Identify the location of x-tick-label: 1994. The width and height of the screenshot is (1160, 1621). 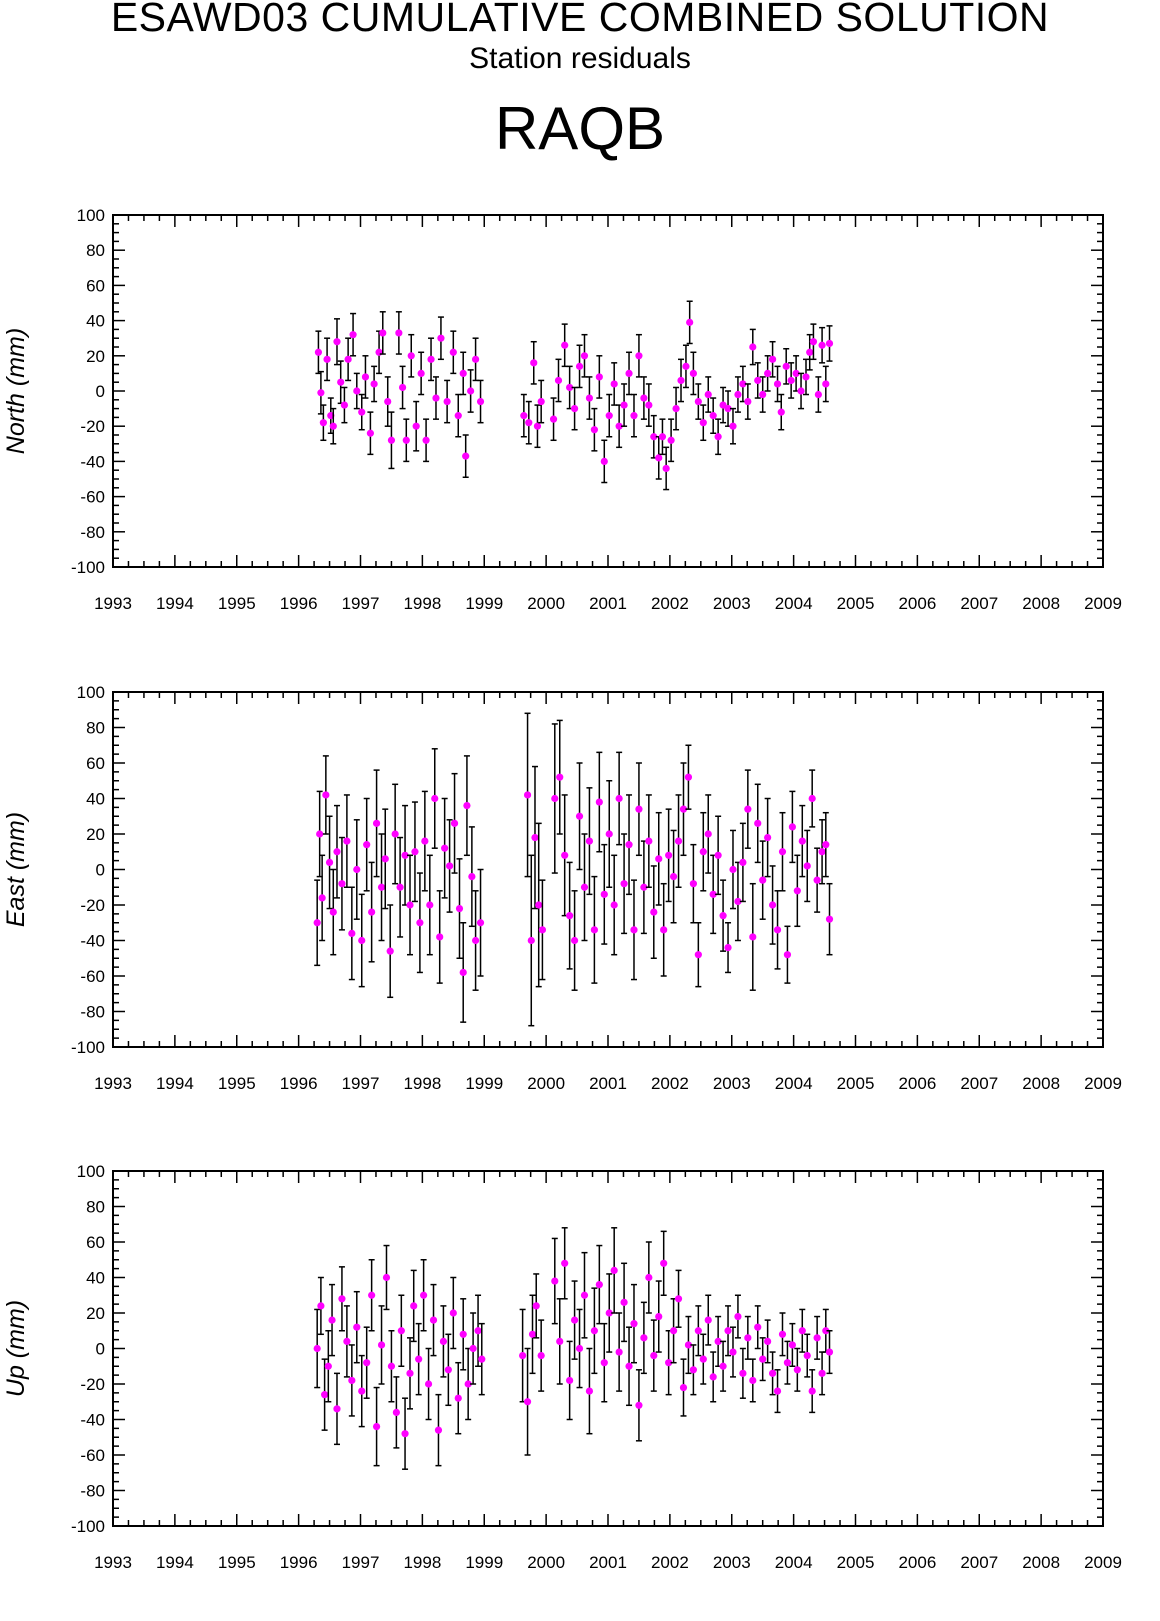
(175, 1083).